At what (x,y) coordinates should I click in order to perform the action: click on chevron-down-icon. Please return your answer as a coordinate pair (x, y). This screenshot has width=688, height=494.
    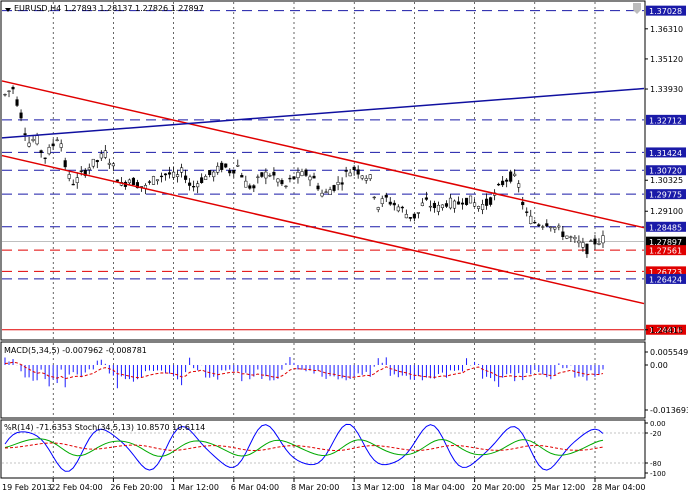
    Looking at the image, I should click on (8, 10).